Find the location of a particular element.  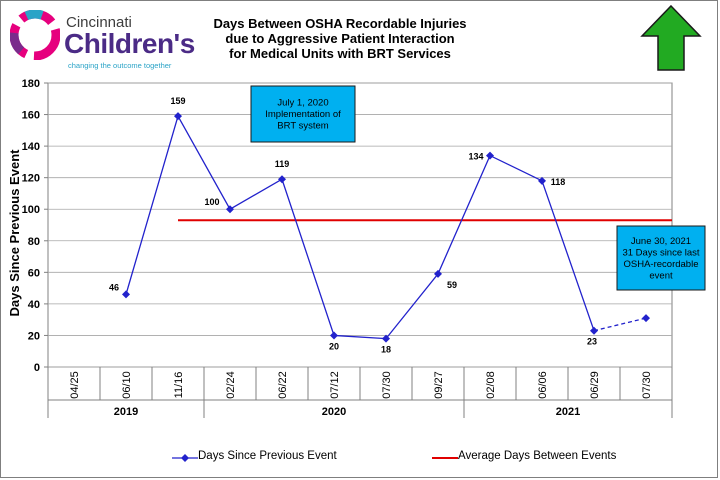

x-tick-label: 07/12 is located at coordinates (335, 385).